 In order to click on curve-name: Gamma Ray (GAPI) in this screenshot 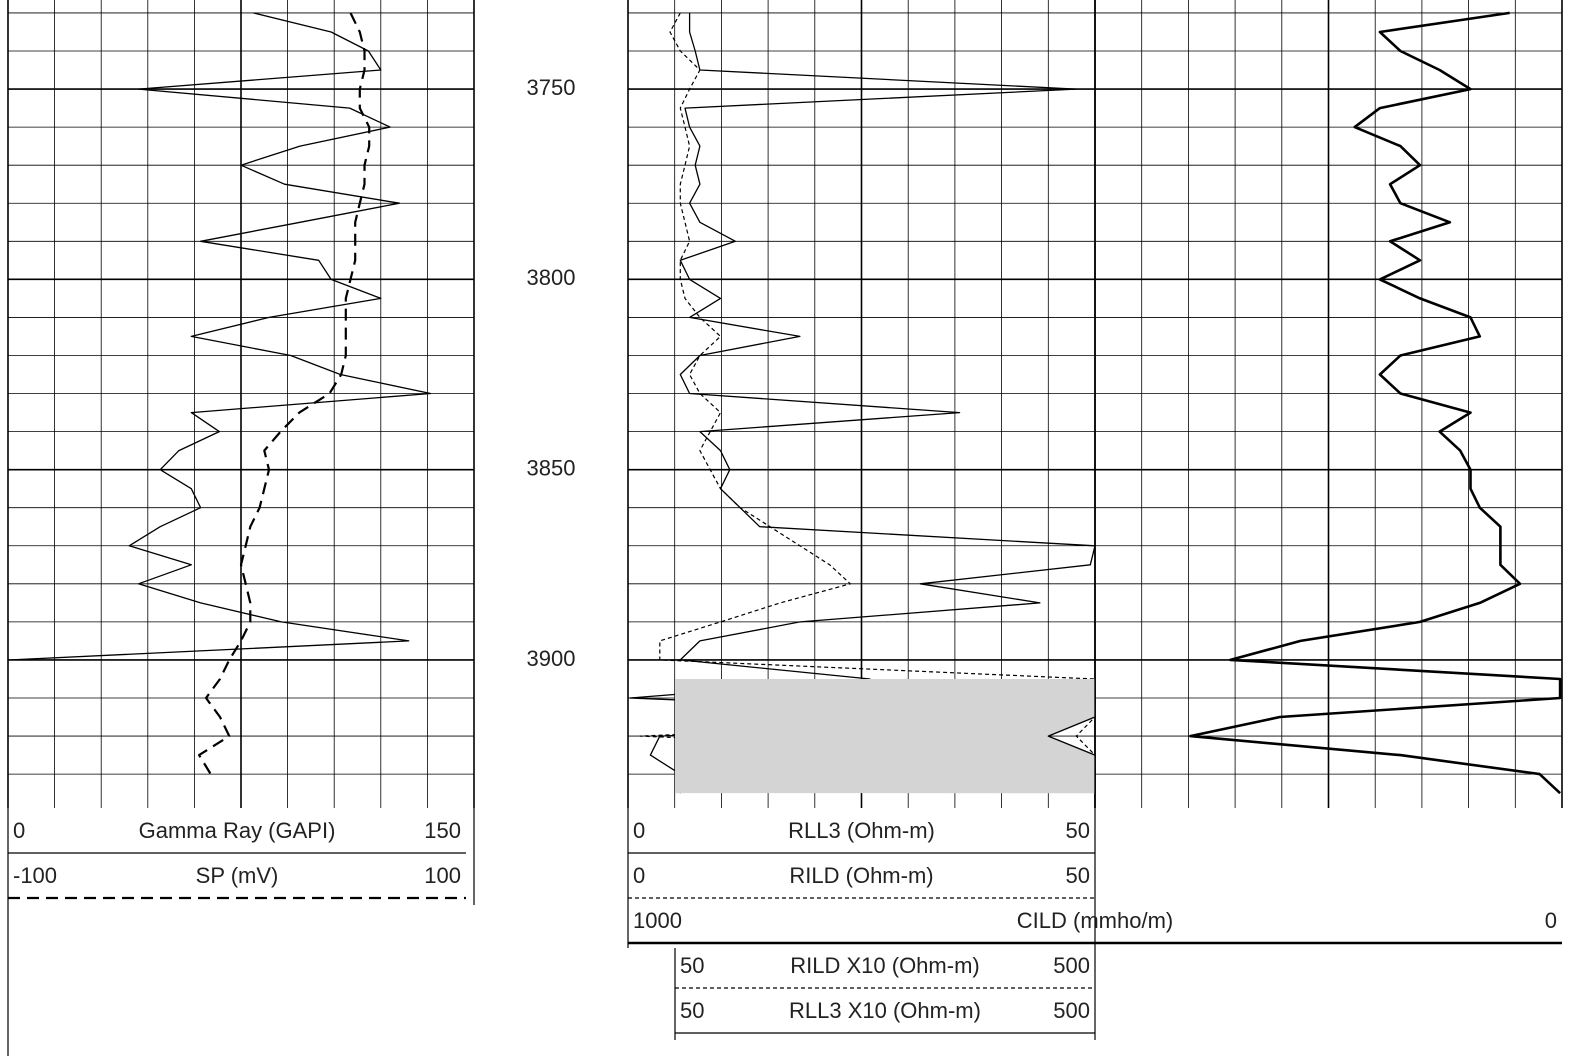, I will do `click(237, 830)`.